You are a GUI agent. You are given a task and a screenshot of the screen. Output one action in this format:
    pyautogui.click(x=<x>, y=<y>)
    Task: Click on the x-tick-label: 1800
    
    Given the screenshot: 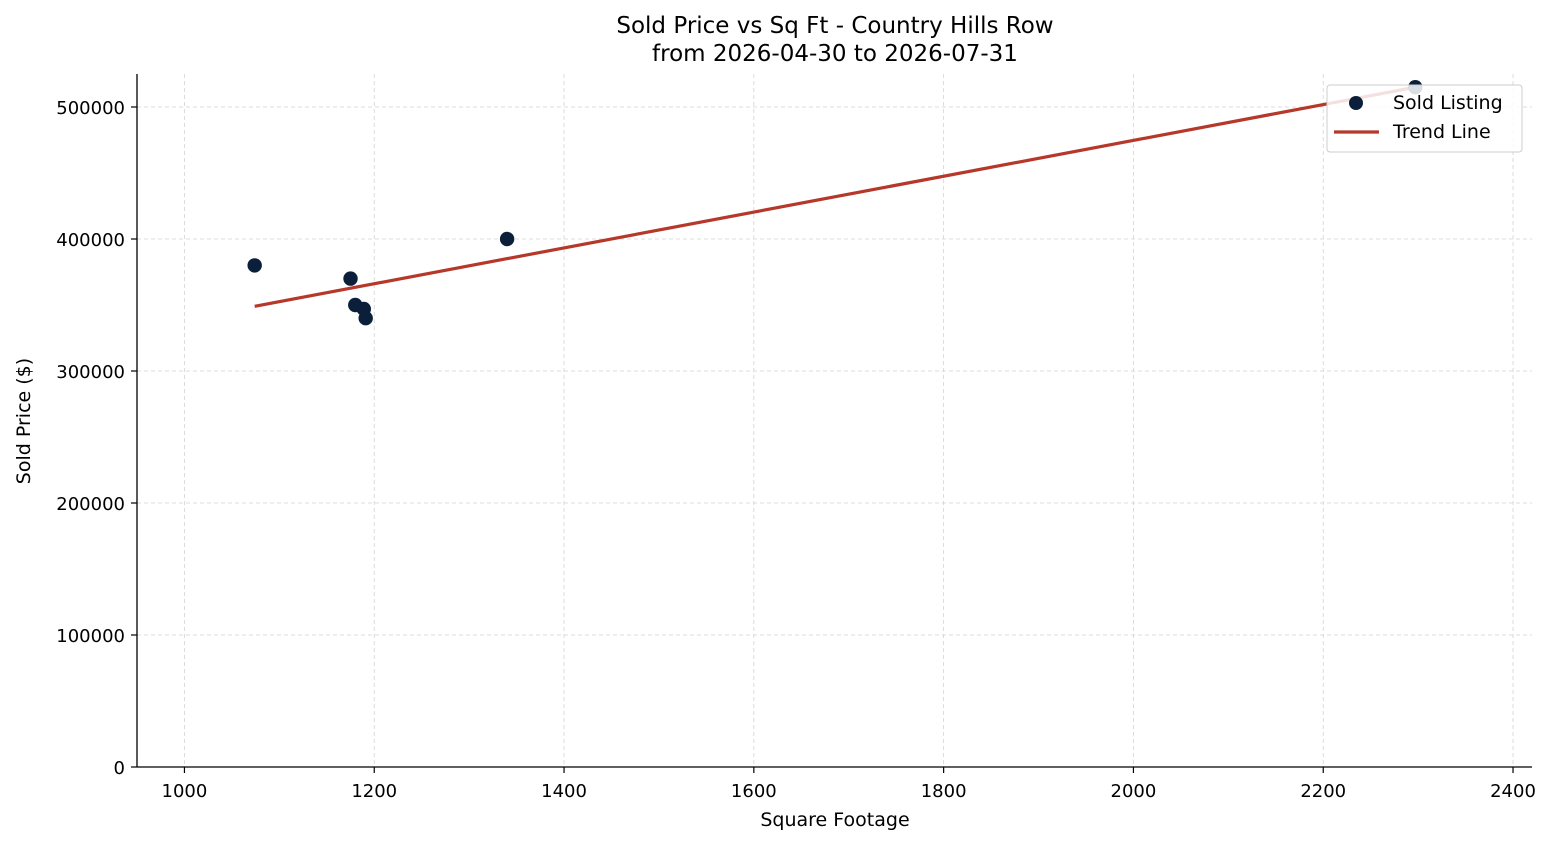 What is the action you would take?
    pyautogui.click(x=944, y=791)
    